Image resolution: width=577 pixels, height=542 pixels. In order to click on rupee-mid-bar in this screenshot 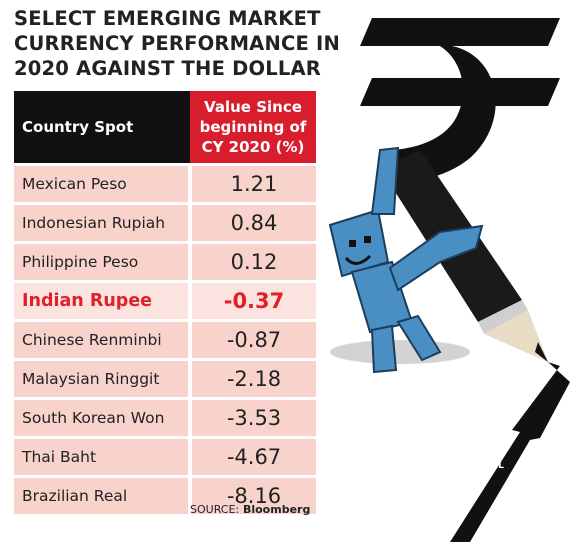, I will do `click(460, 92)`.